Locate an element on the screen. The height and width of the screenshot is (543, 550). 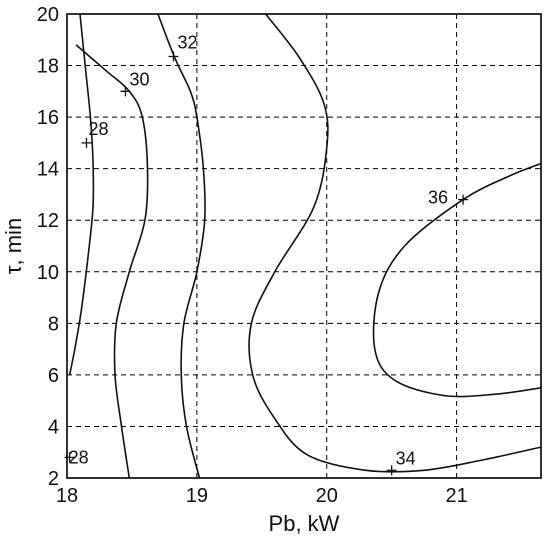
contour-level-label: 36 is located at coordinates (438, 198).